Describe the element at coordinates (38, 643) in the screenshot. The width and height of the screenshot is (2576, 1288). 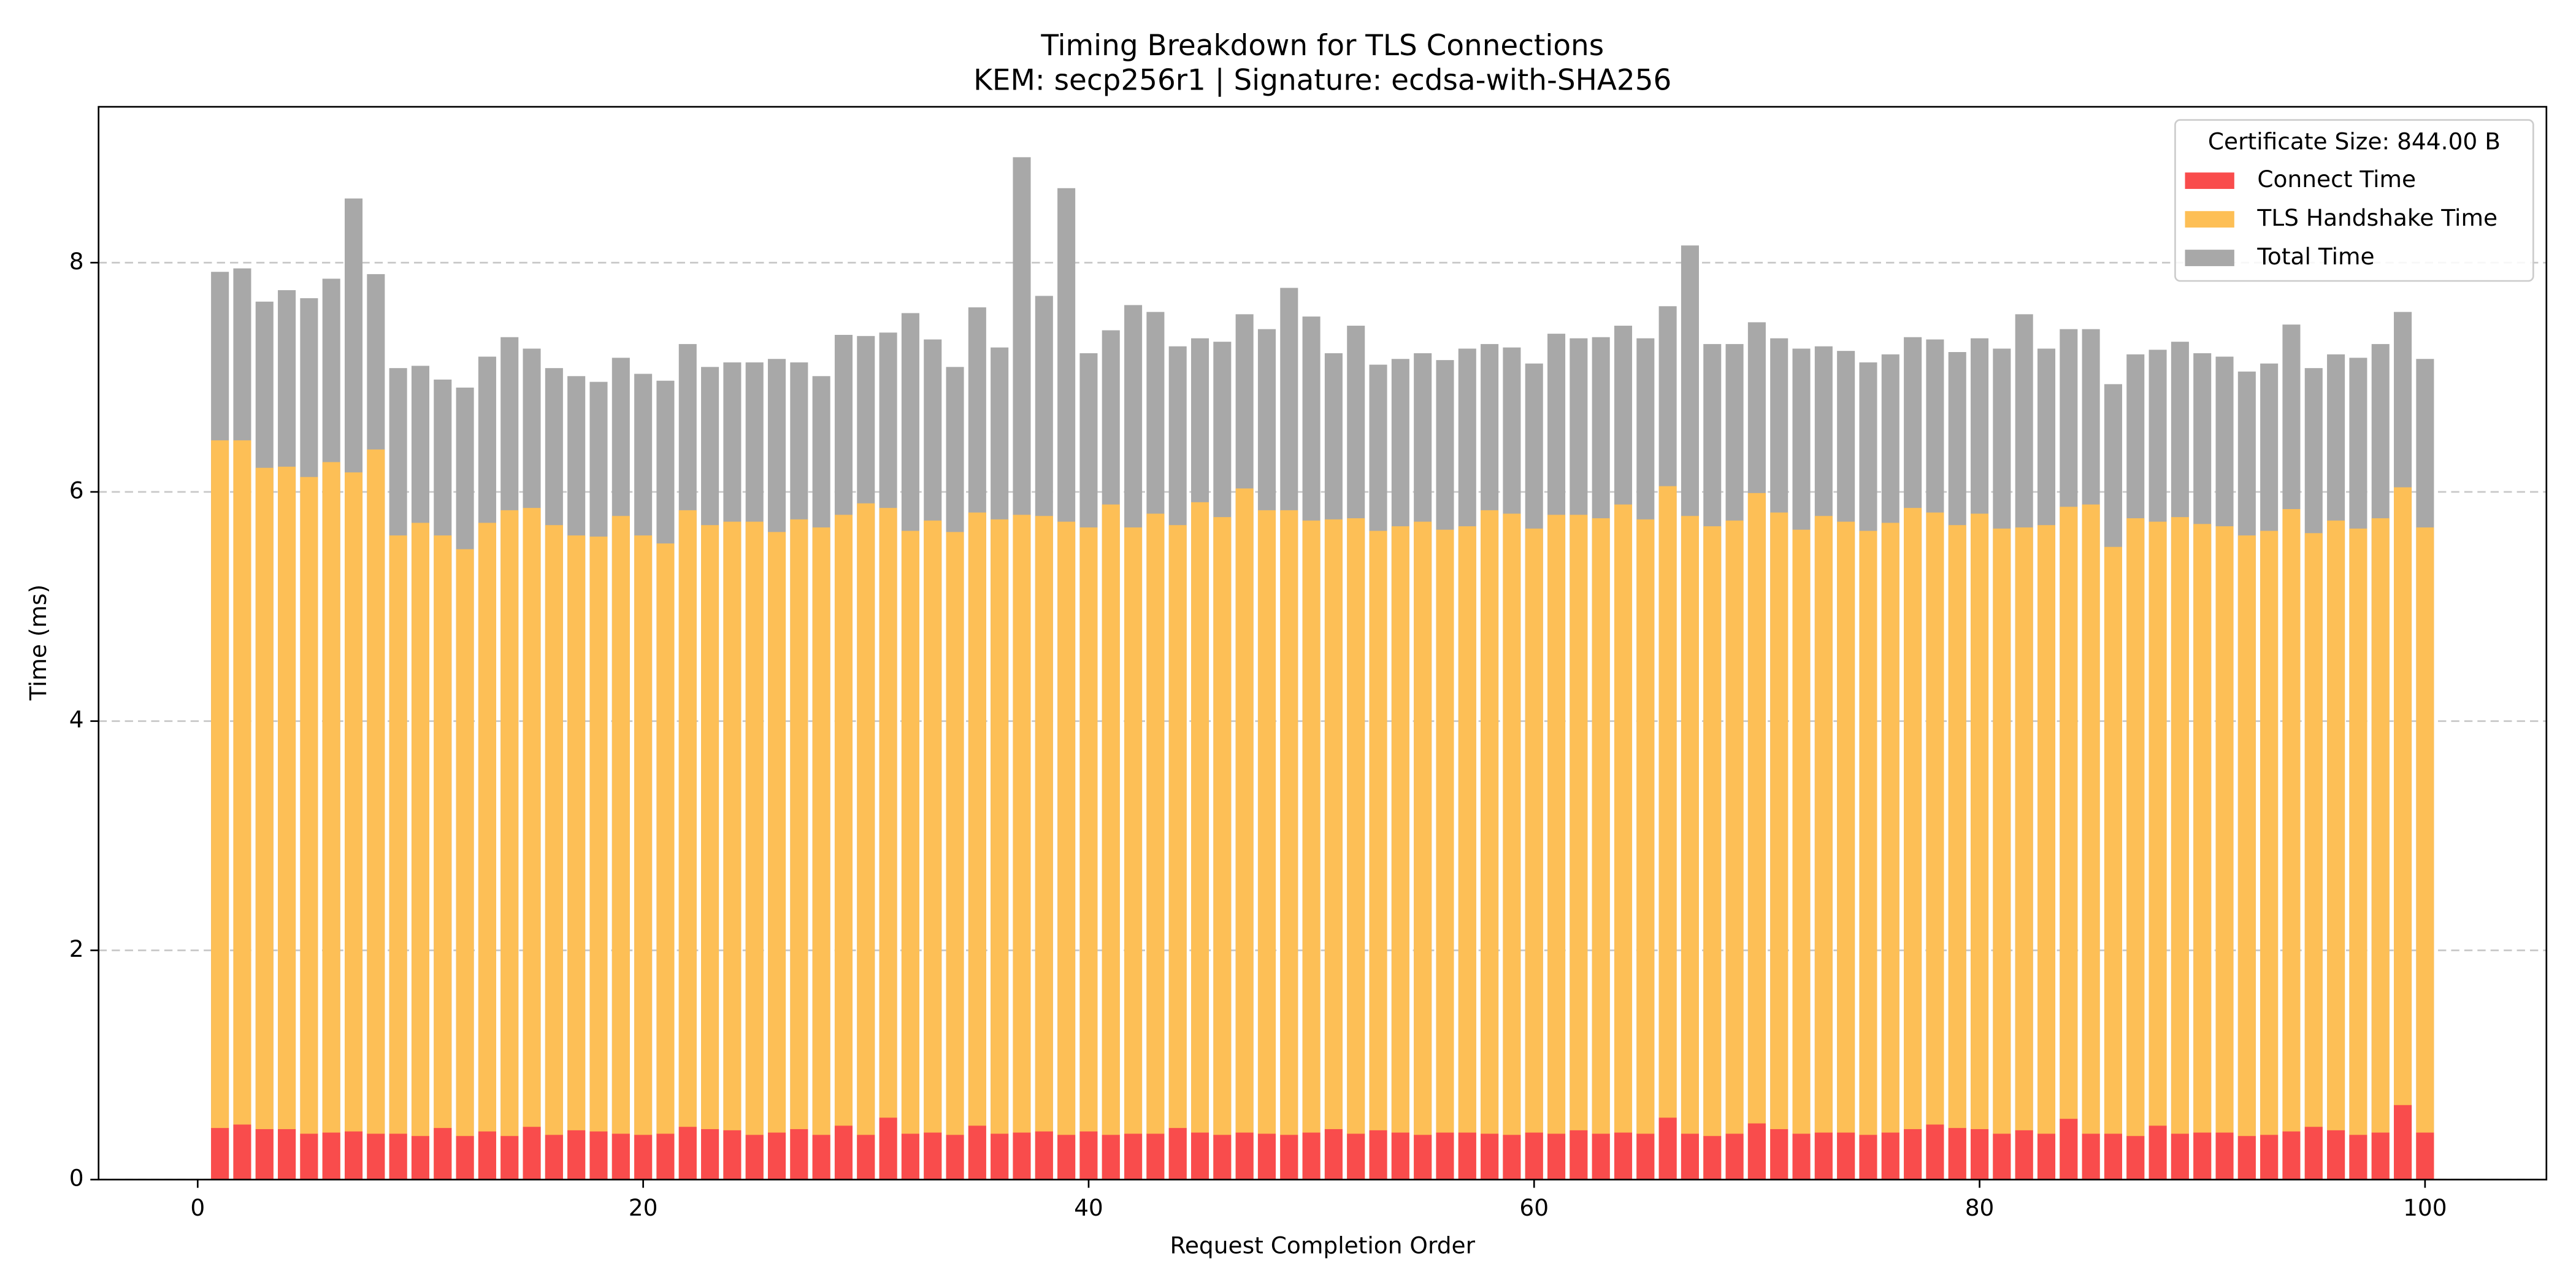
I see `y-axis-label: Time (ms)` at that location.